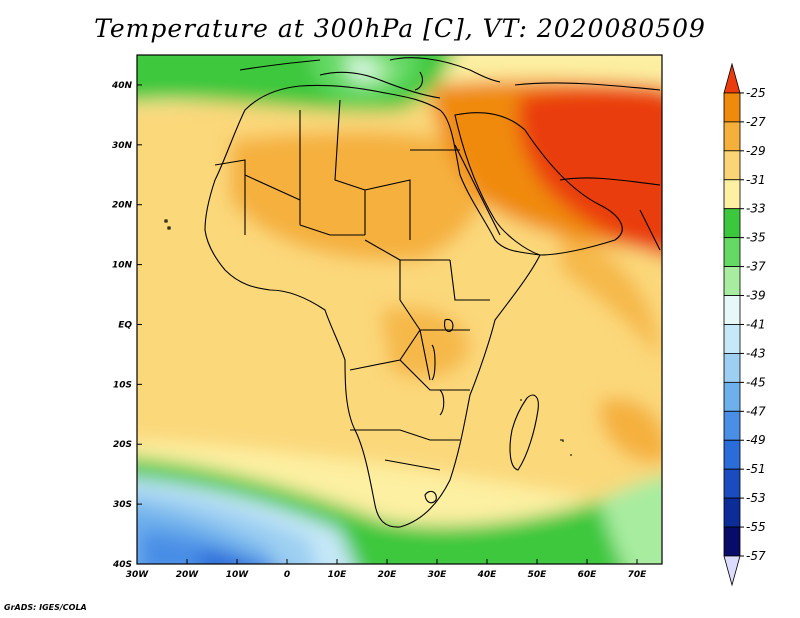 The image size is (800, 618). Describe the element at coordinates (756, 122) in the screenshot. I see `colorbar-label: -27` at that location.